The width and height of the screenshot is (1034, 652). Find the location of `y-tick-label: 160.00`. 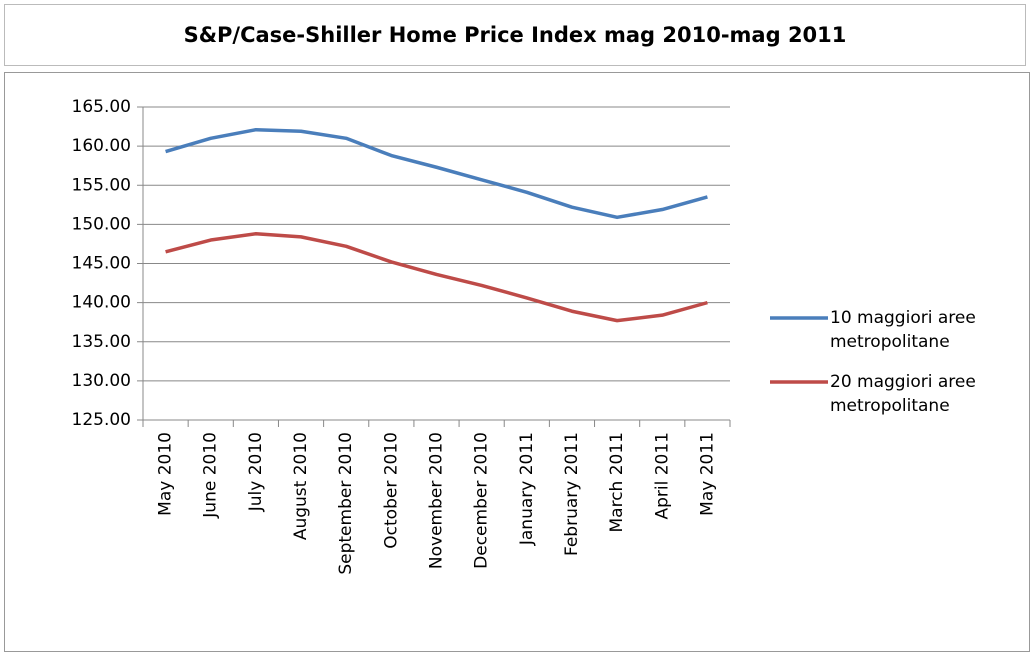

y-tick-label: 160.00 is located at coordinates (101, 146).